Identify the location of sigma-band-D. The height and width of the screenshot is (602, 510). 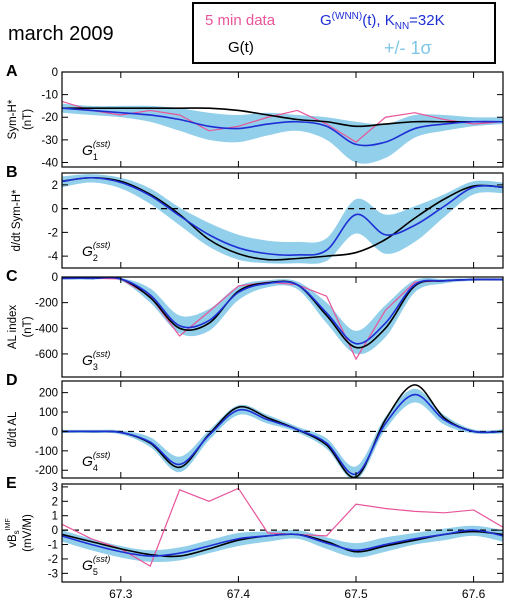
(282, 433).